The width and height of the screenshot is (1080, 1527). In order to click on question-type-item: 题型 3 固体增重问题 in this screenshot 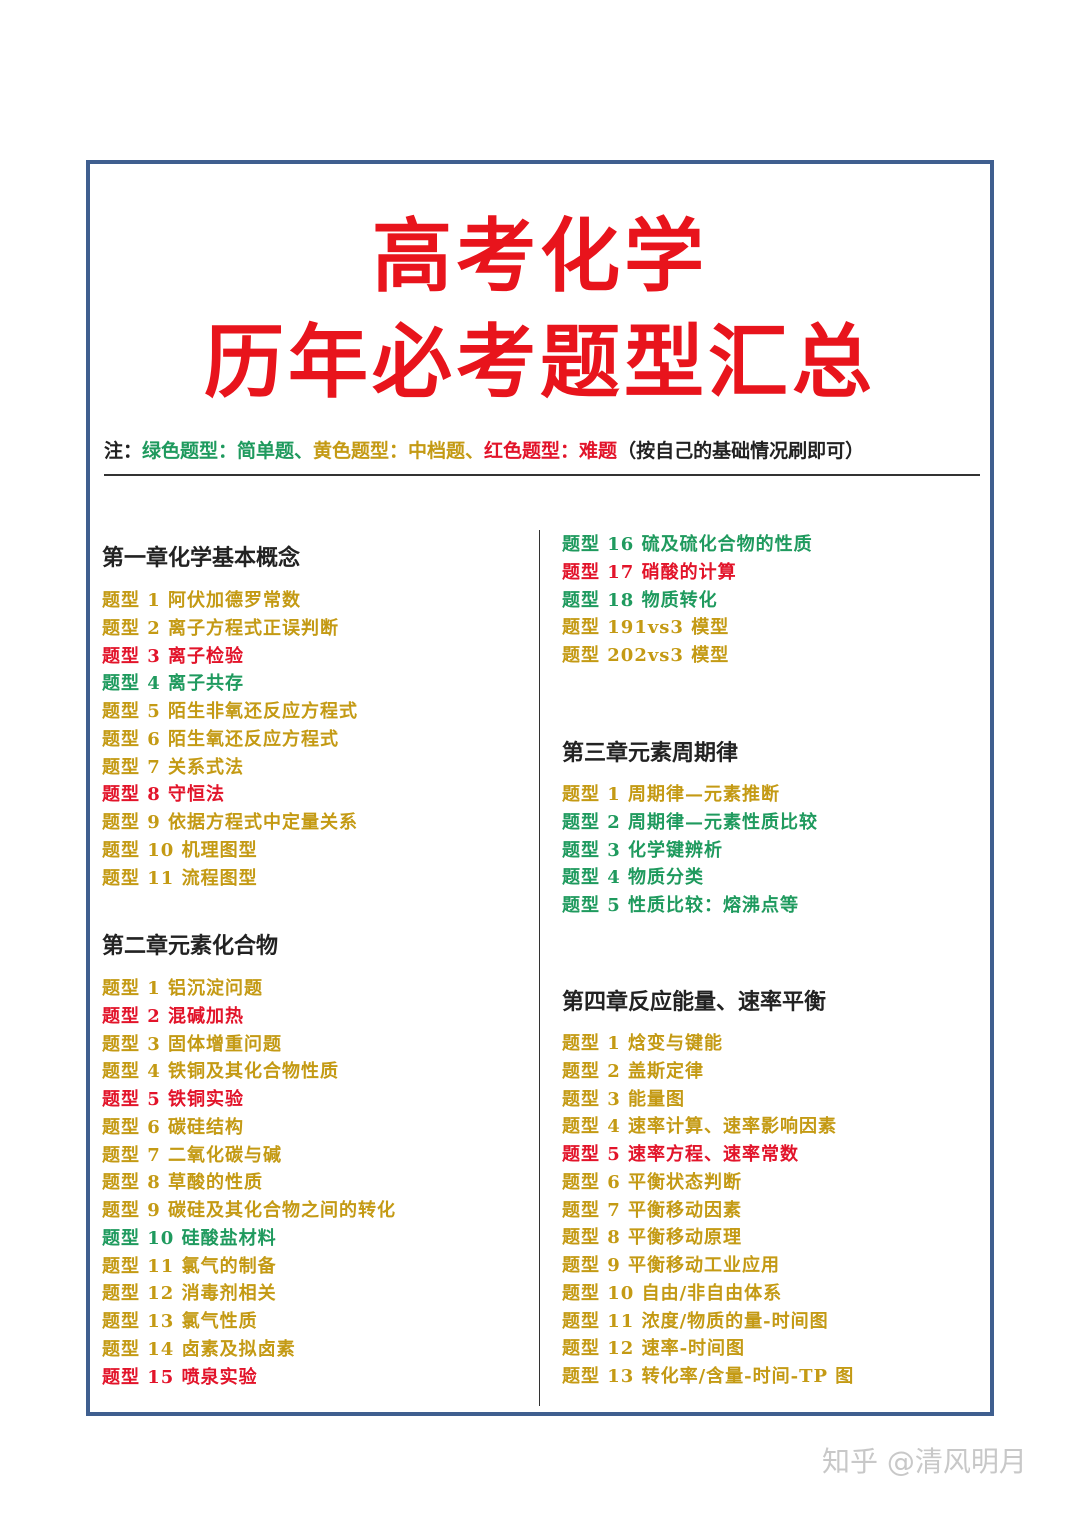, I will do `click(192, 1044)`.